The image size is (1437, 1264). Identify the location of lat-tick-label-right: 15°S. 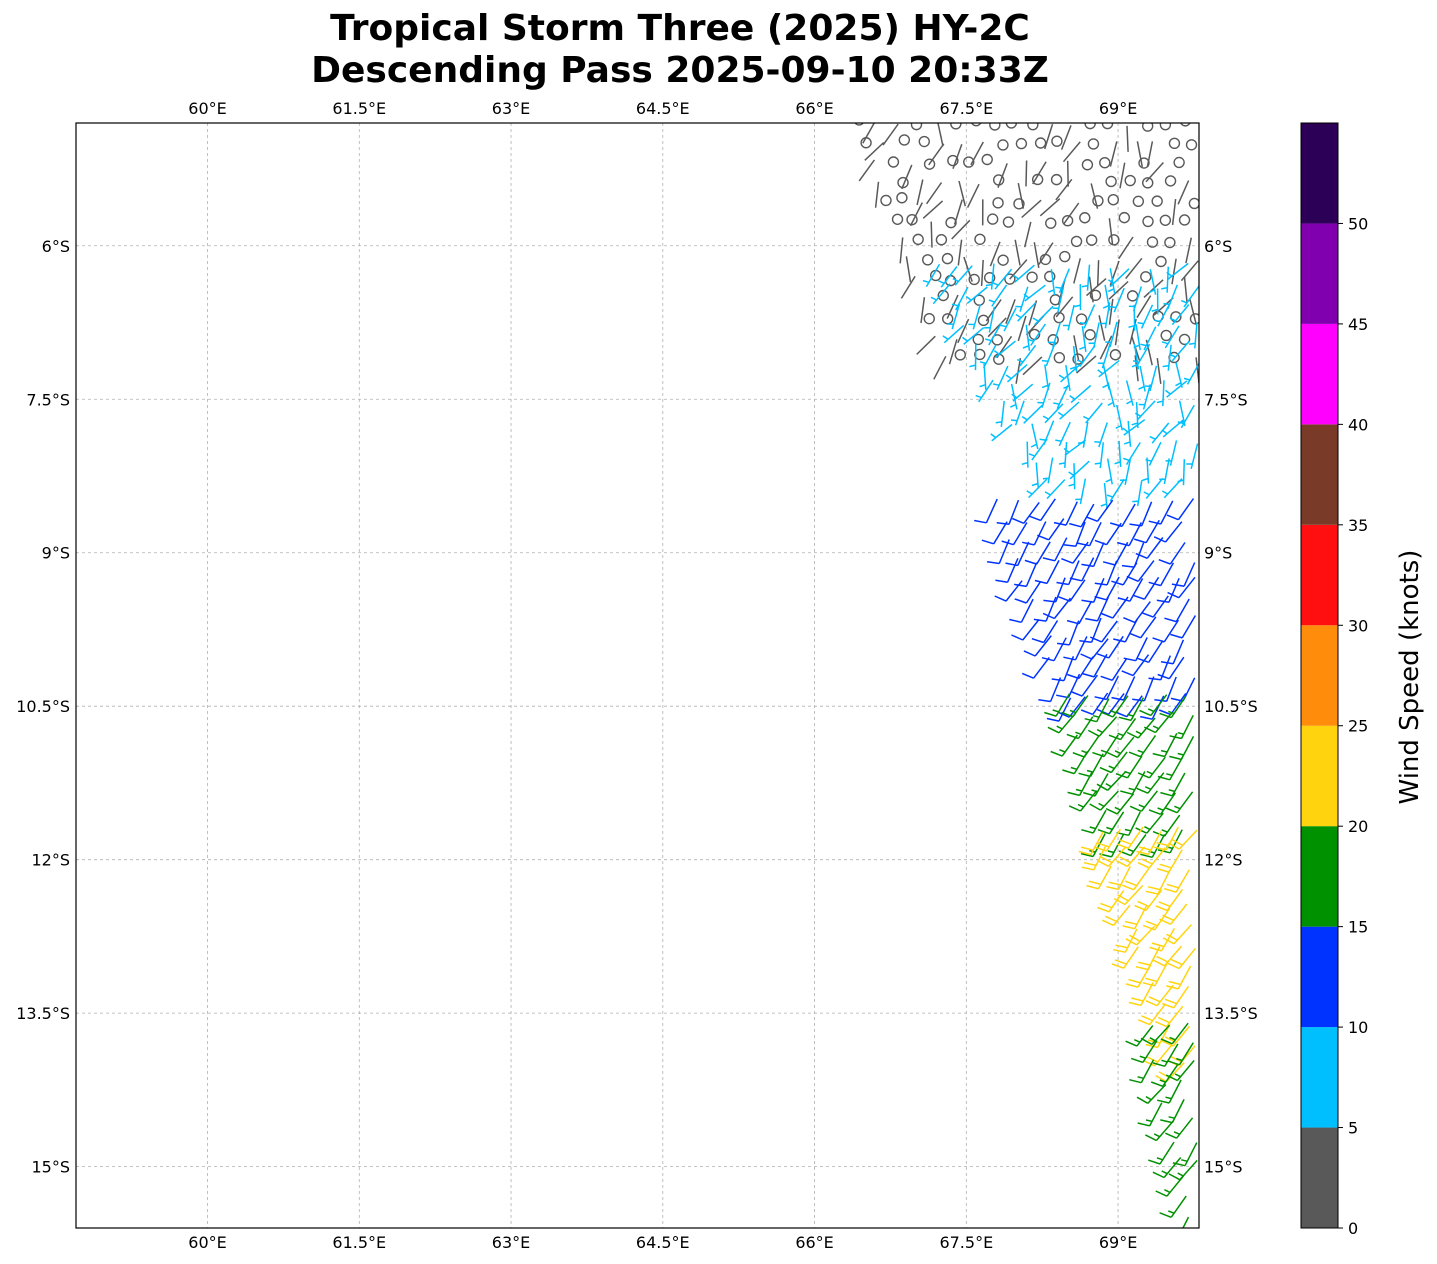
(1223, 1167).